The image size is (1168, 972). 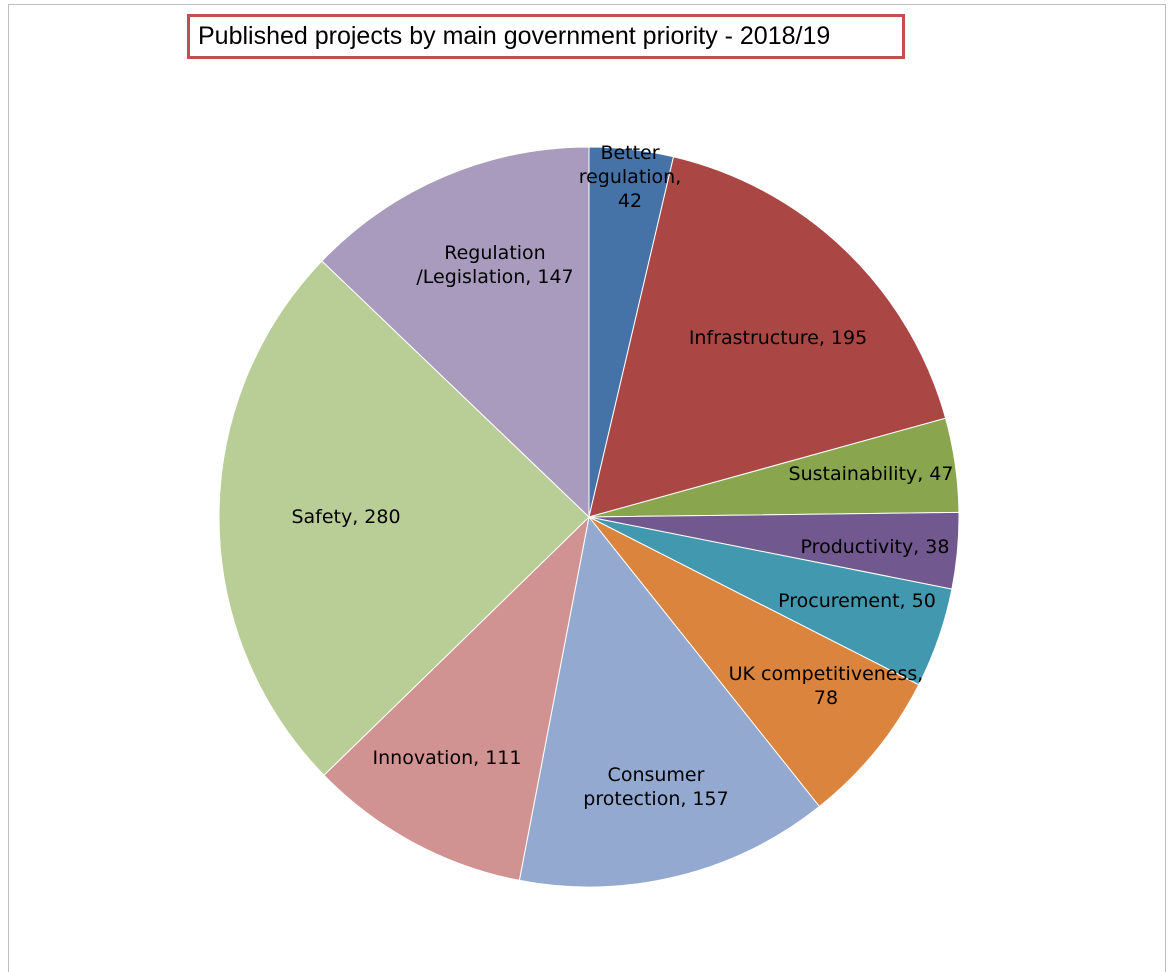 I want to click on data-label-infrastructure: Infrastructure, 195, so click(x=778, y=338).